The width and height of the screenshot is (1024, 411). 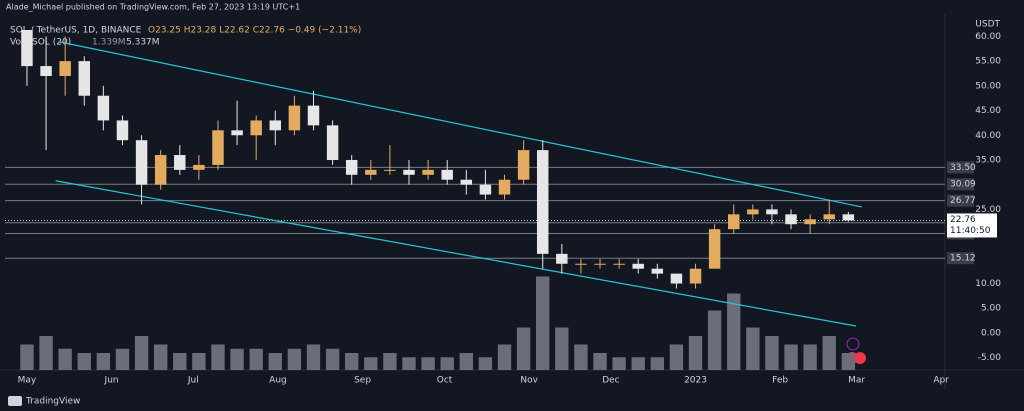 What do you see at coordinates (970, 231) in the screenshot?
I see `countdown: 11:40:50` at bounding box center [970, 231].